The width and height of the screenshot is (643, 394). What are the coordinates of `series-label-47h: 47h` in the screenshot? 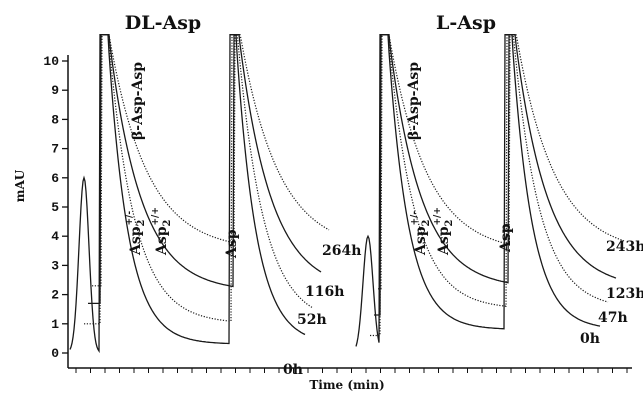 It's located at (613, 318).